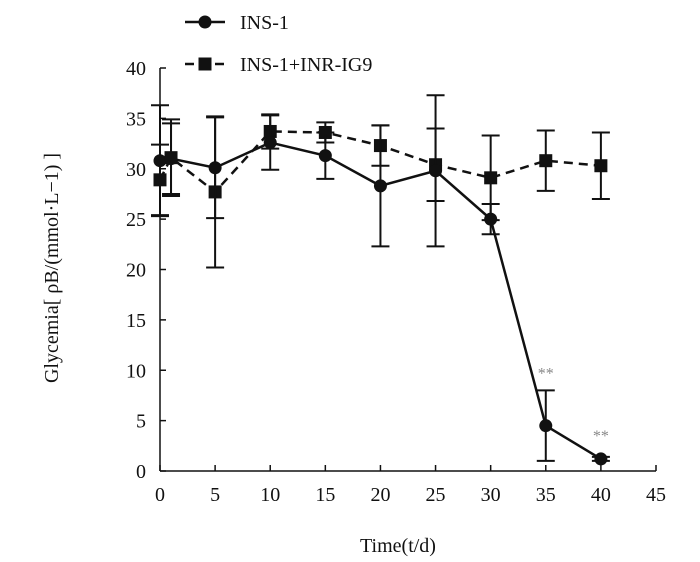  What do you see at coordinates (306, 65) in the screenshot?
I see `legend-label: INS-1+INR-IG9` at bounding box center [306, 65].